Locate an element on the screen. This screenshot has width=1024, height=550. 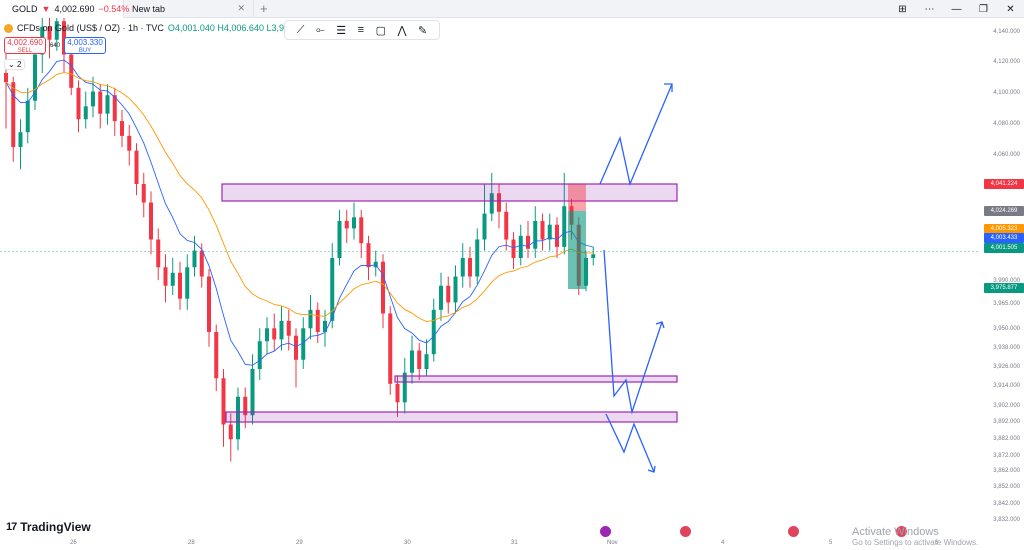
price-axis-label: 3,914.000 is located at coordinates (1006, 386).